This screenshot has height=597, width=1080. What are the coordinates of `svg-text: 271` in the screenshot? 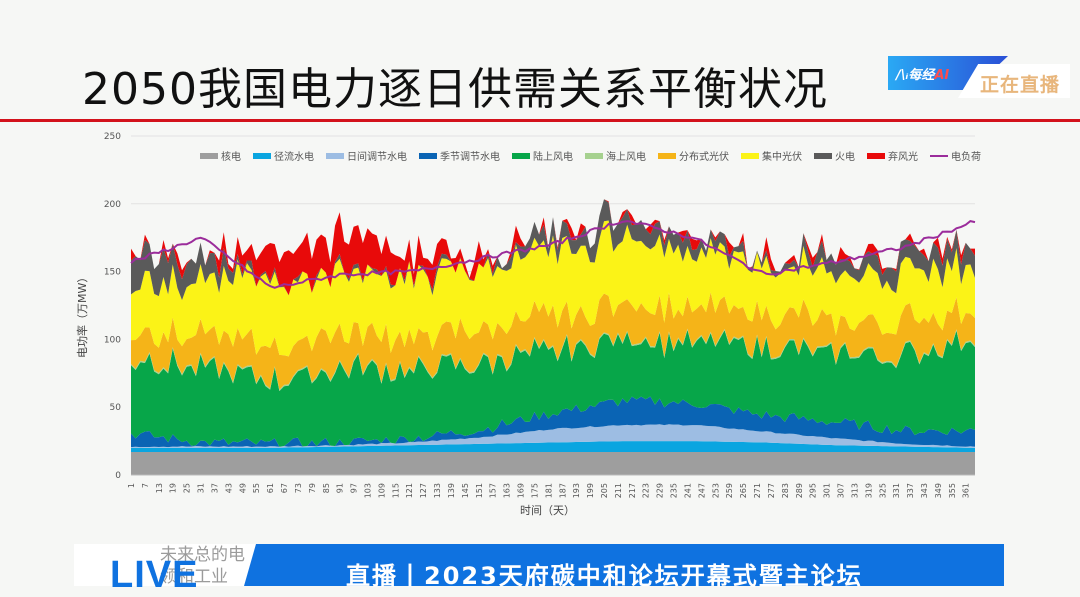 It's located at (757, 490).